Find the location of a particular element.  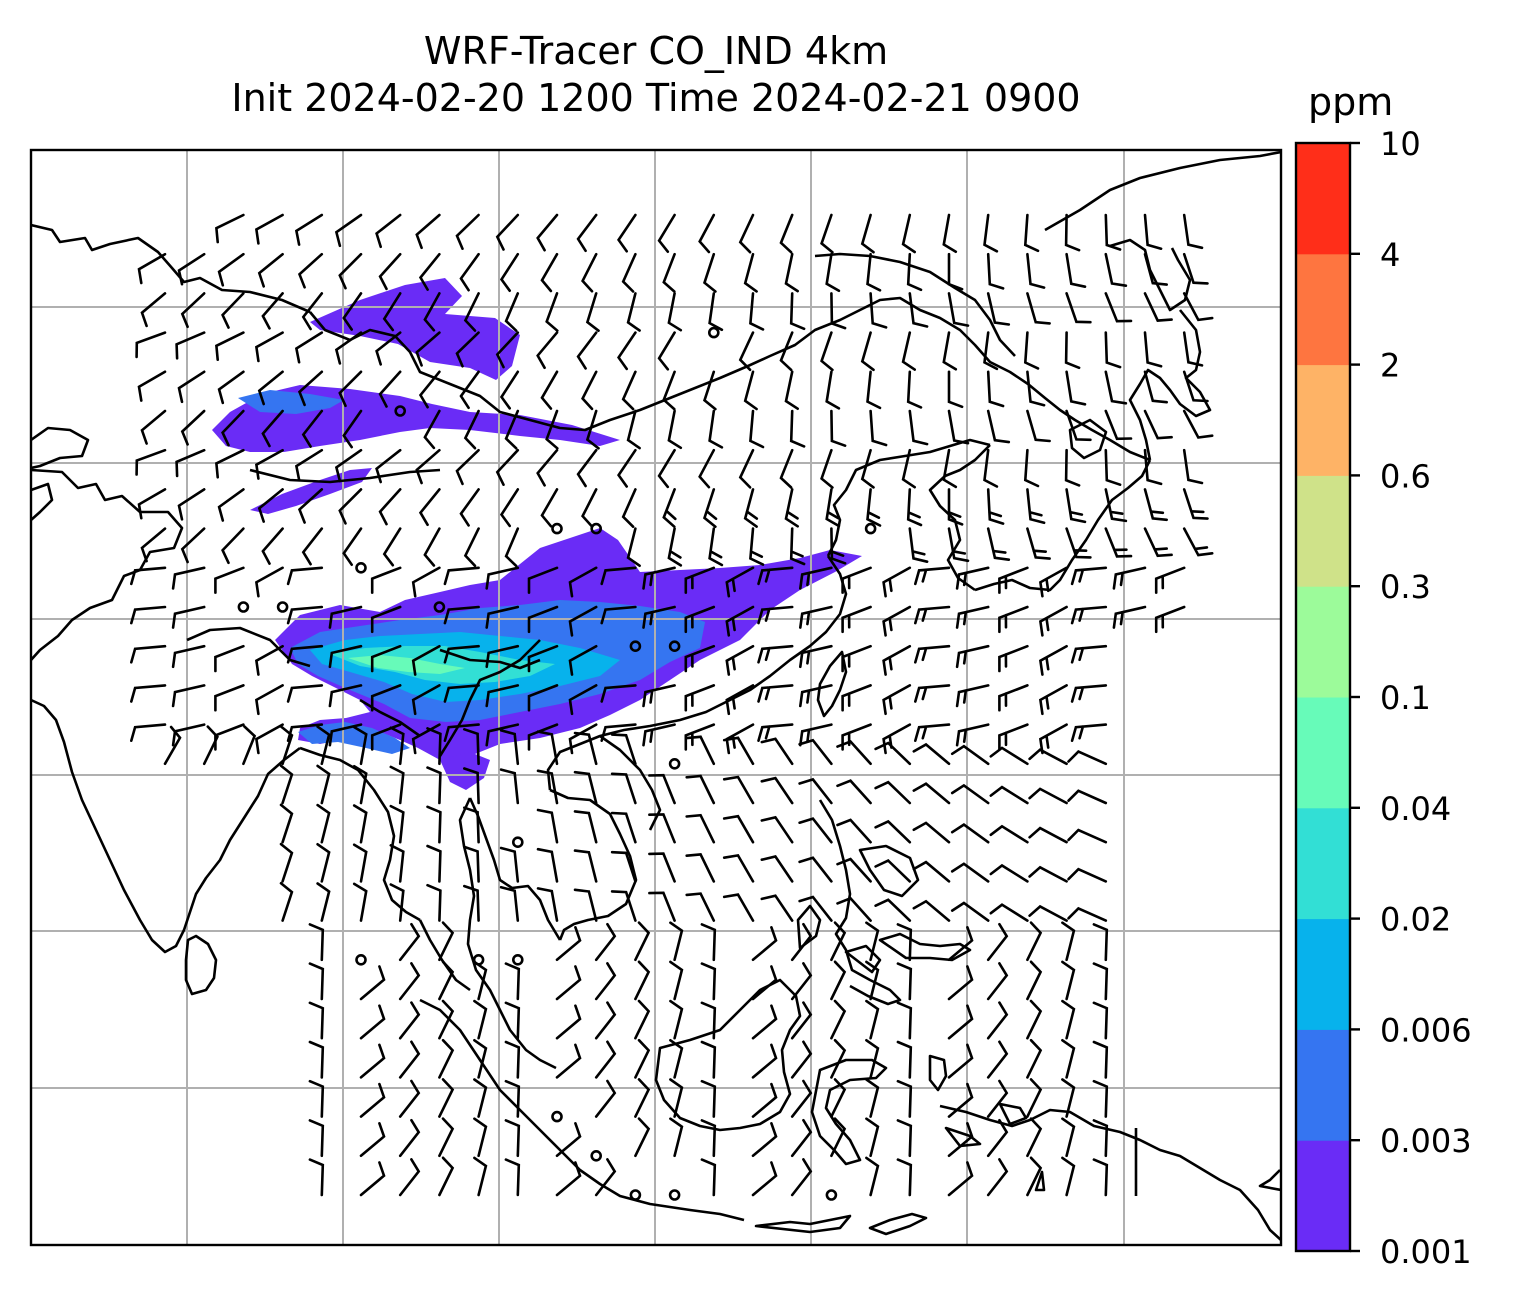

colorbar-segment is located at coordinates (1323, 753).